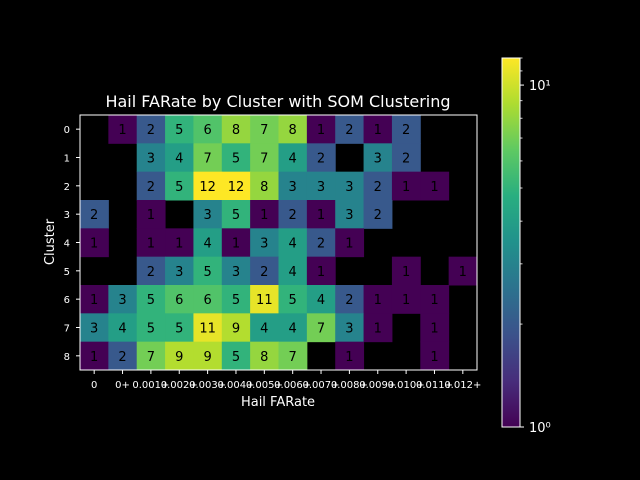 This screenshot has height=480, width=640. Describe the element at coordinates (67, 272) in the screenshot. I see `y-tick-label: 5` at that location.